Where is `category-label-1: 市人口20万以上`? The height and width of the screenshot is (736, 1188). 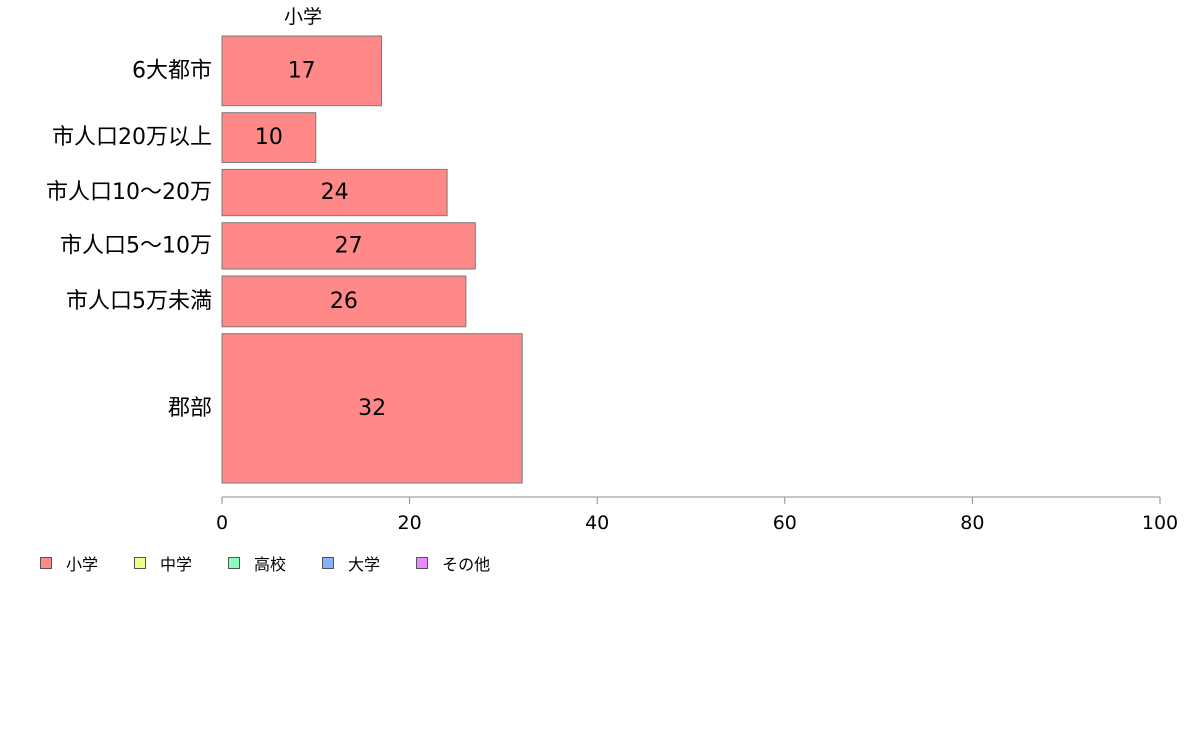 category-label-1: 市人口20万以上 is located at coordinates (132, 137).